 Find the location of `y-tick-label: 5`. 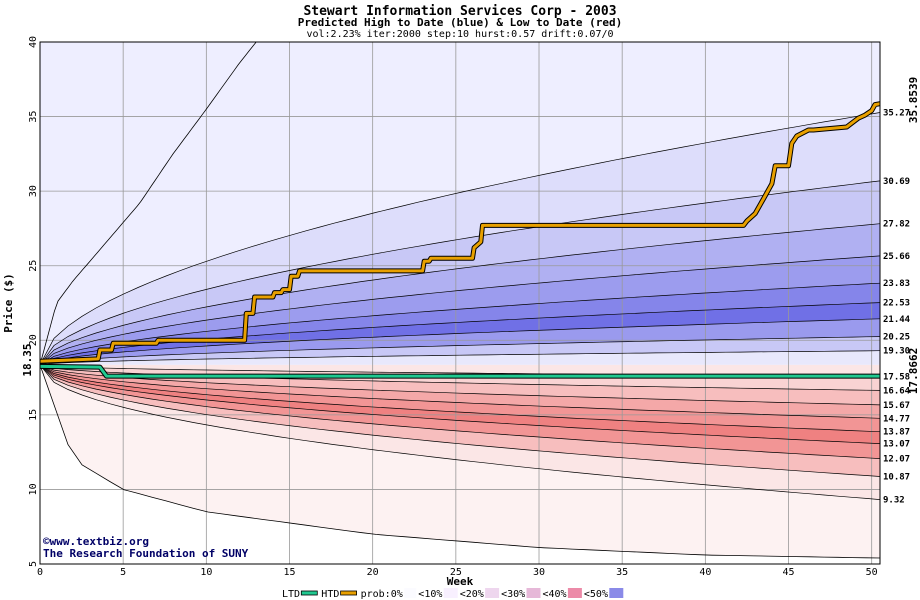

y-tick-label: 5 is located at coordinates (33, 564).